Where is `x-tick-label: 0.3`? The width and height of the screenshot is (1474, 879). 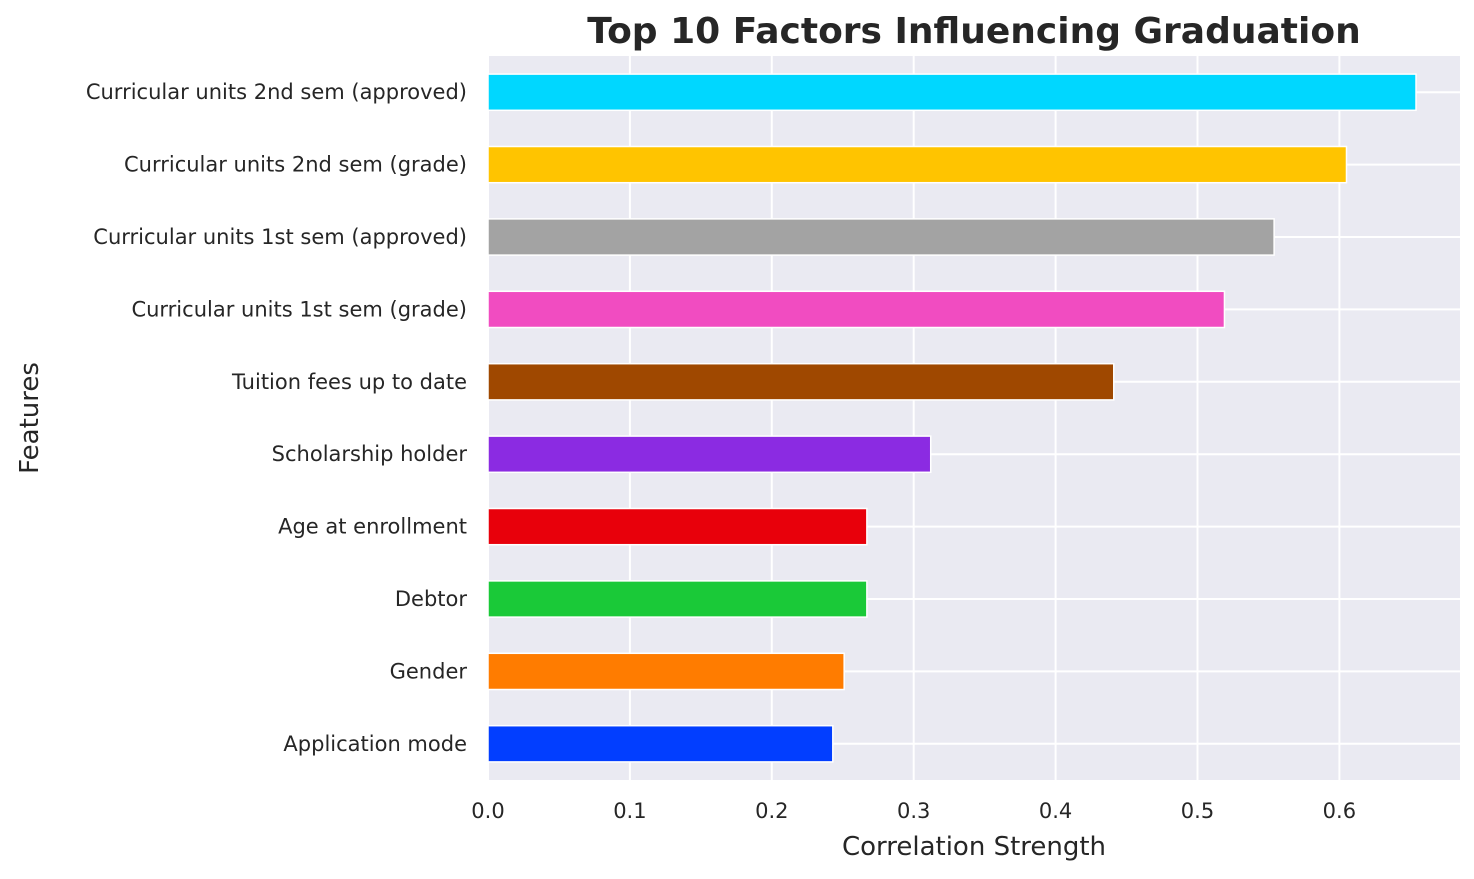 x-tick-label: 0.3 is located at coordinates (913, 811).